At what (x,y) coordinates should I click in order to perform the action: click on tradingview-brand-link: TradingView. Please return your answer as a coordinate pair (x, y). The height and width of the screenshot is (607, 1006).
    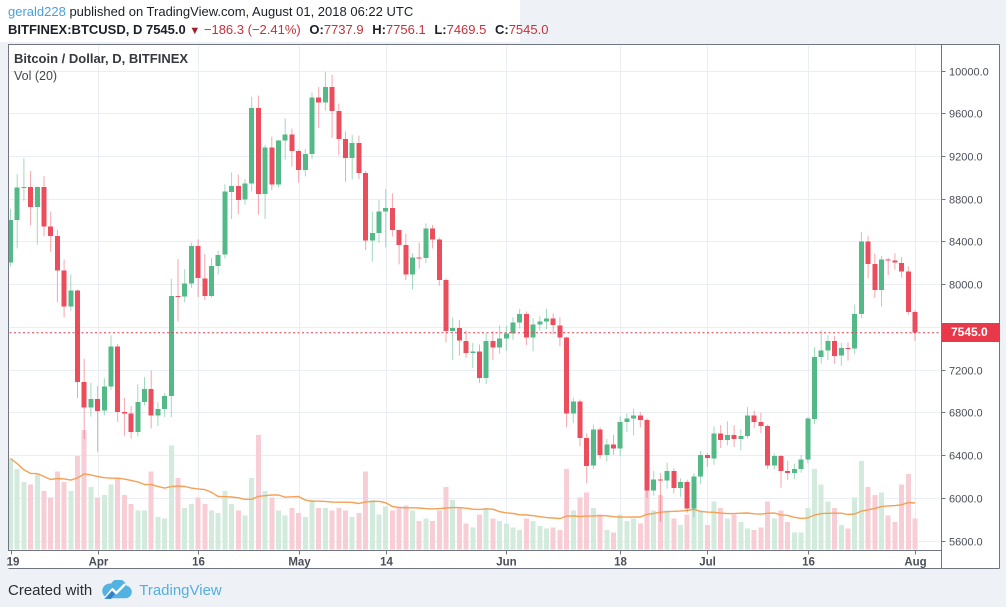
    Looking at the image, I should click on (180, 590).